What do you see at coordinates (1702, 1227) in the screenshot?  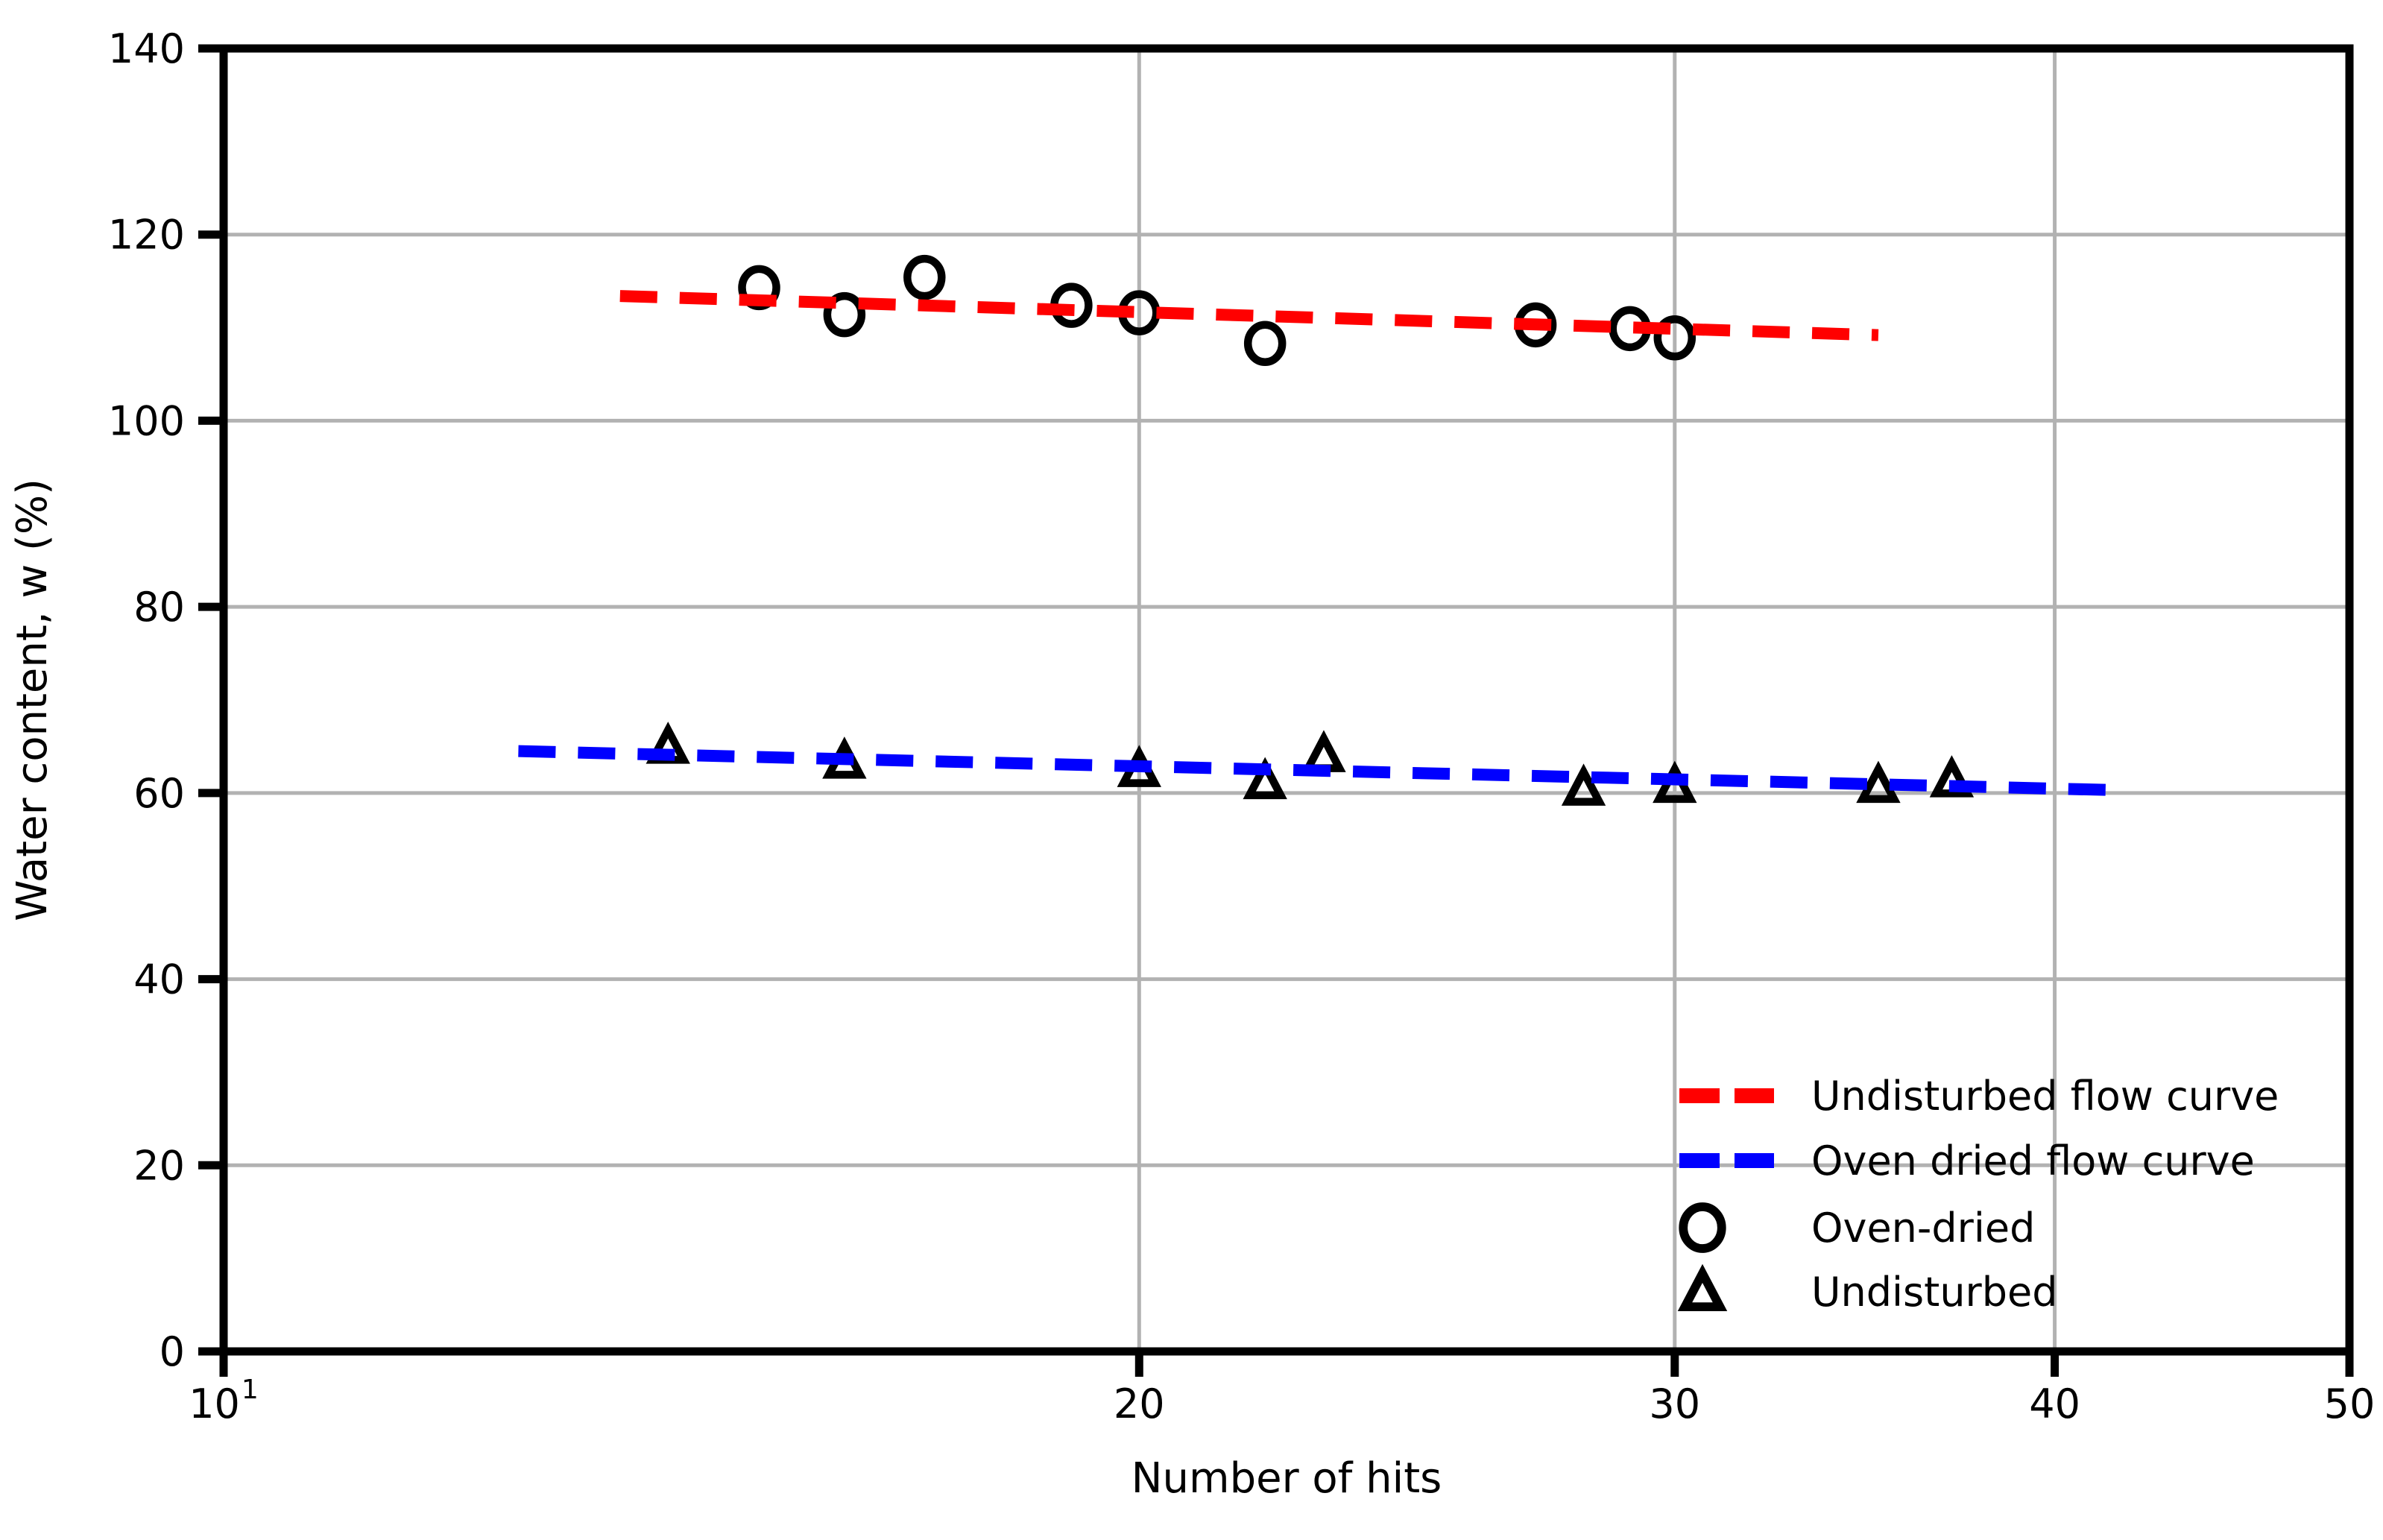 I see `legend-circle-swatch` at bounding box center [1702, 1227].